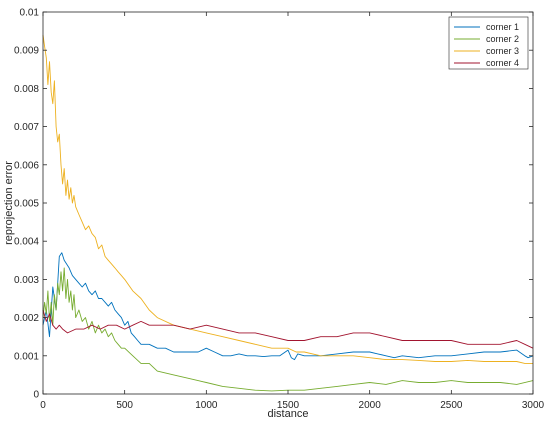 This screenshot has height=426, width=550. I want to click on y-tick-label: 0.01, so click(30, 13).